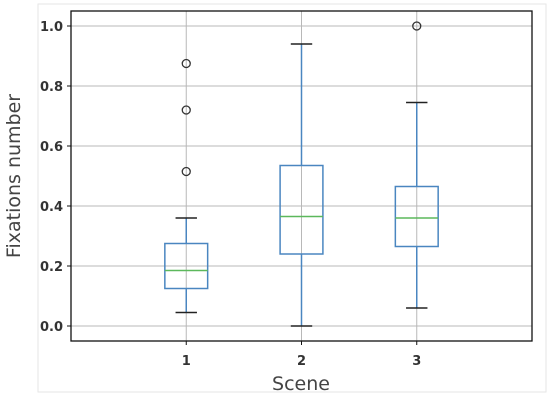 The width and height of the screenshot is (550, 400). Describe the element at coordinates (51, 207) in the screenshot. I see `y-tick-label: 0.4` at that location.